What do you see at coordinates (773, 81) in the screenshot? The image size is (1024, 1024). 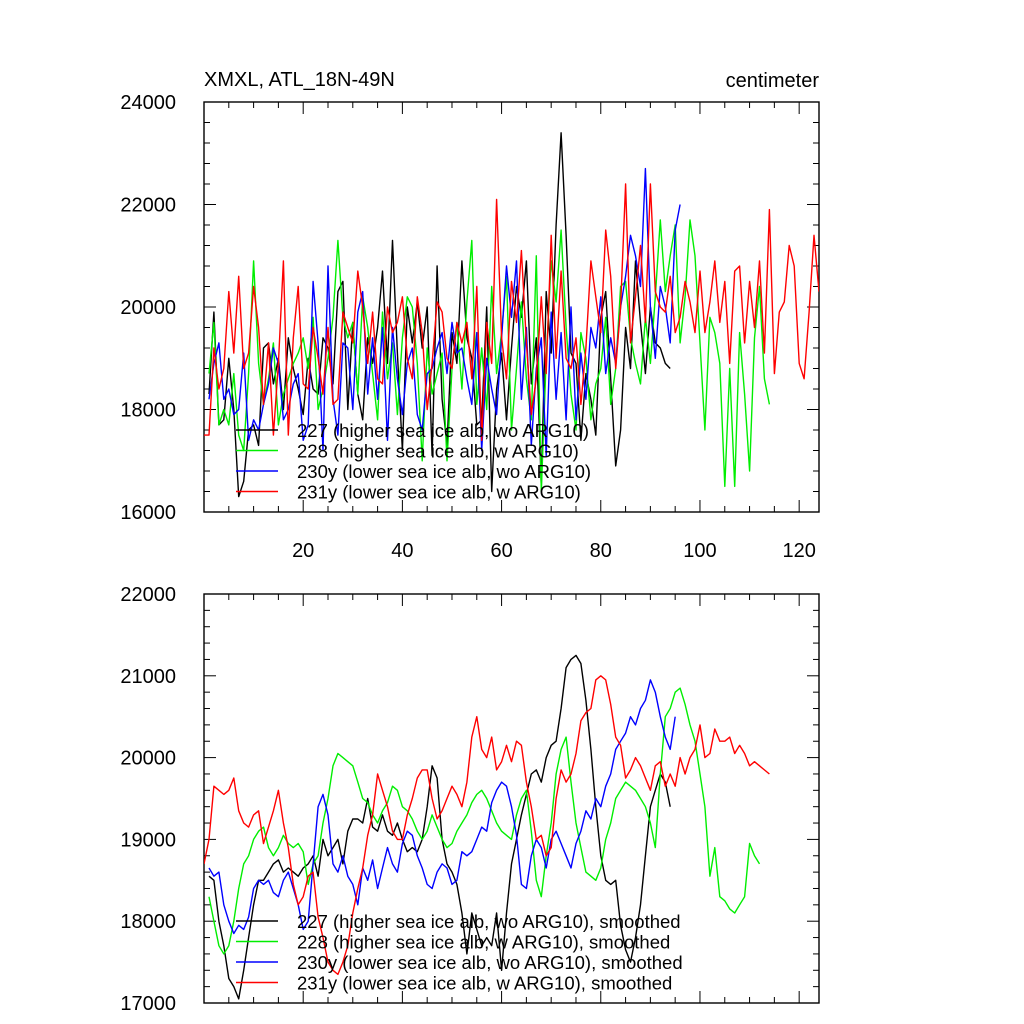 I see `units-label: centimeter` at bounding box center [773, 81].